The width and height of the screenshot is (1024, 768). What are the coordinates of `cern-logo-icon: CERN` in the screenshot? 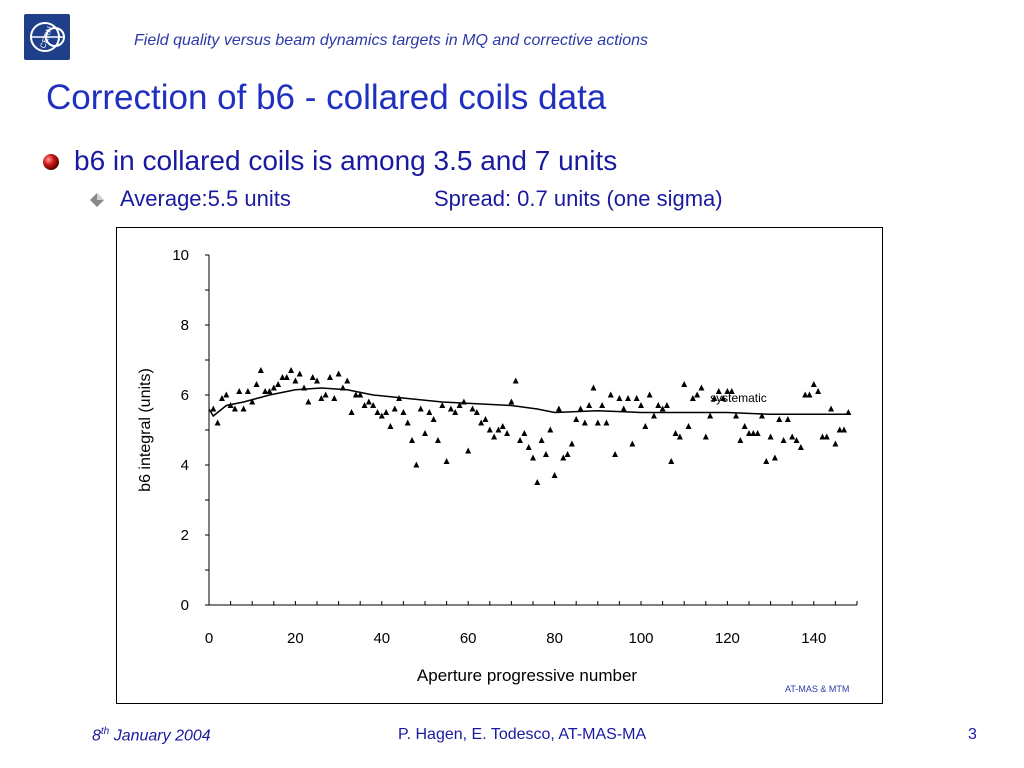 It's located at (47, 37).